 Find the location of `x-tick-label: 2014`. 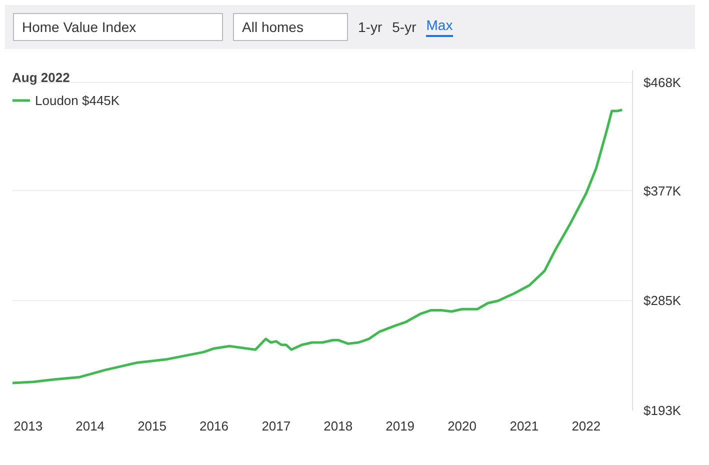

x-tick-label: 2014 is located at coordinates (90, 426).